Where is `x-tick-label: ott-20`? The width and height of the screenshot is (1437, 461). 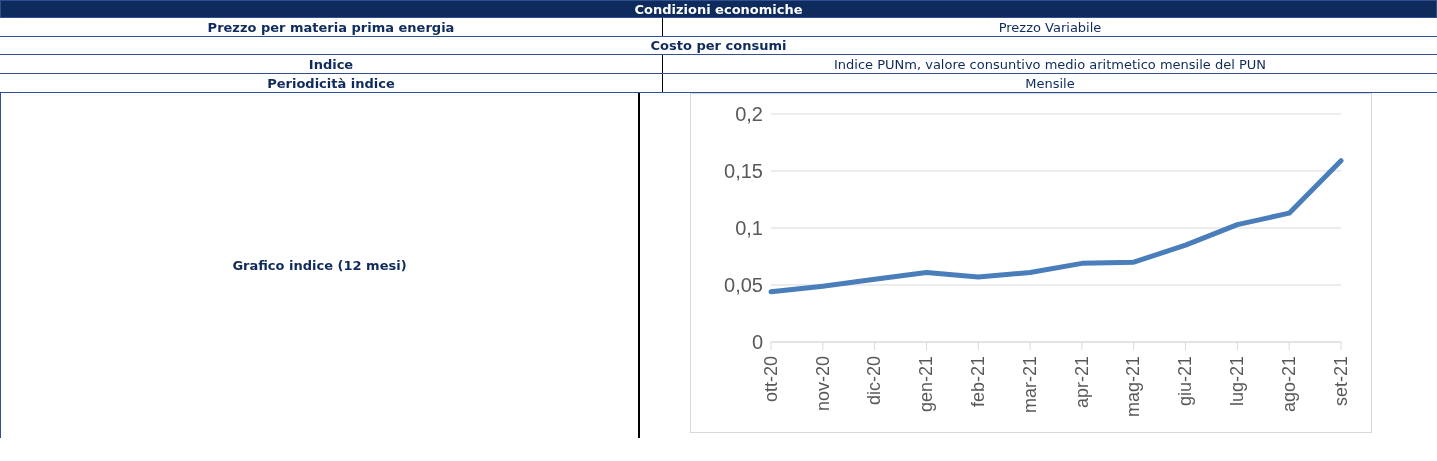 x-tick-label: ott-20 is located at coordinates (770, 379).